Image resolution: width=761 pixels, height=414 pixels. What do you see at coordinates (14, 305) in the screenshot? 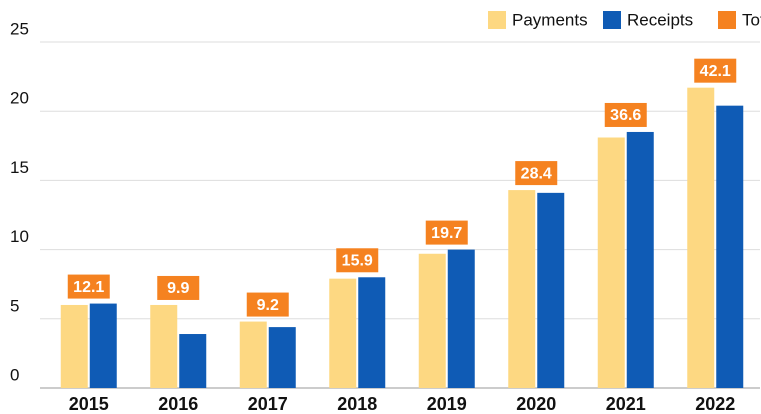
I see `y-tick-label: 5` at bounding box center [14, 305].